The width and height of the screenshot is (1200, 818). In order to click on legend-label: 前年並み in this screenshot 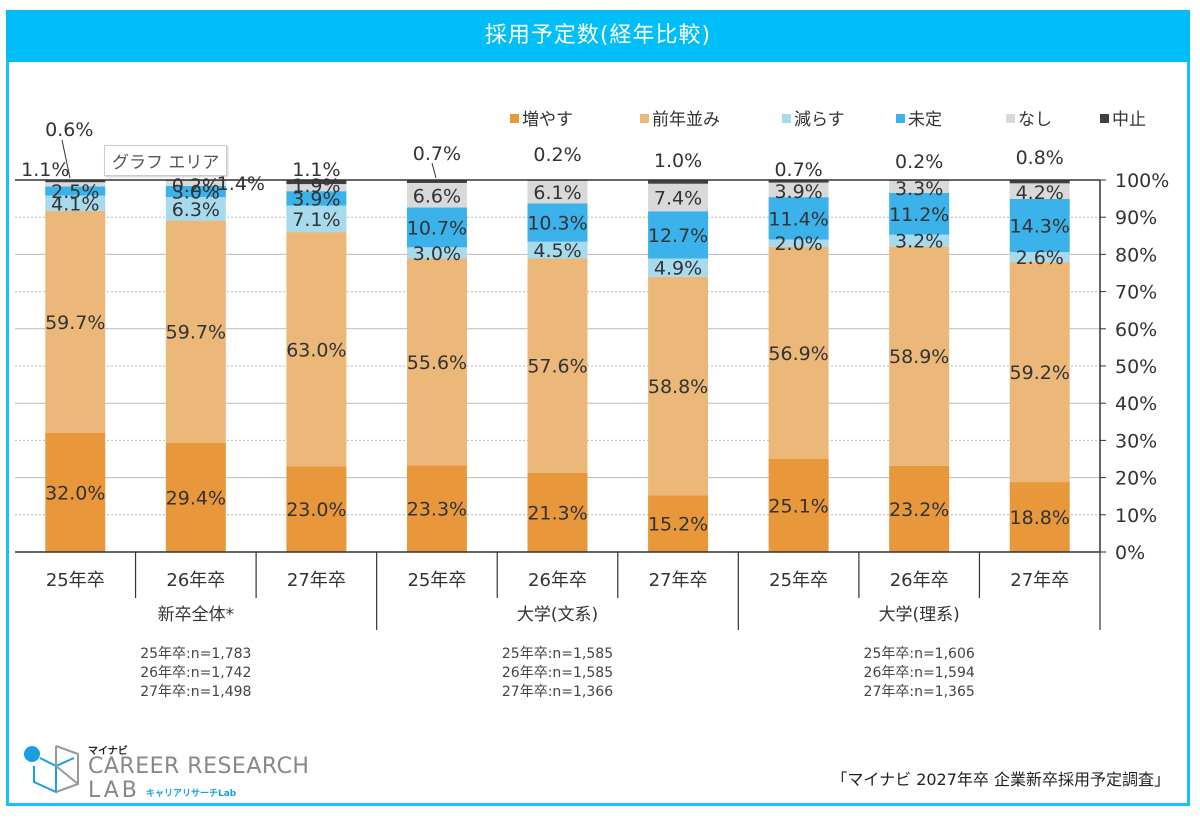, I will do `click(686, 120)`.